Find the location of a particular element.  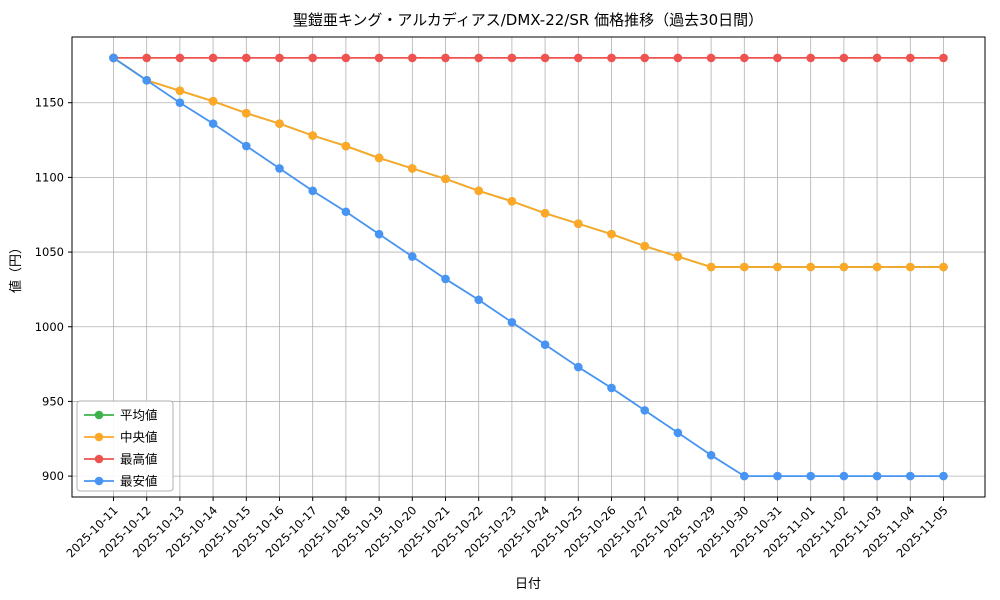

y-tick-label: 1150 is located at coordinates (49, 103).